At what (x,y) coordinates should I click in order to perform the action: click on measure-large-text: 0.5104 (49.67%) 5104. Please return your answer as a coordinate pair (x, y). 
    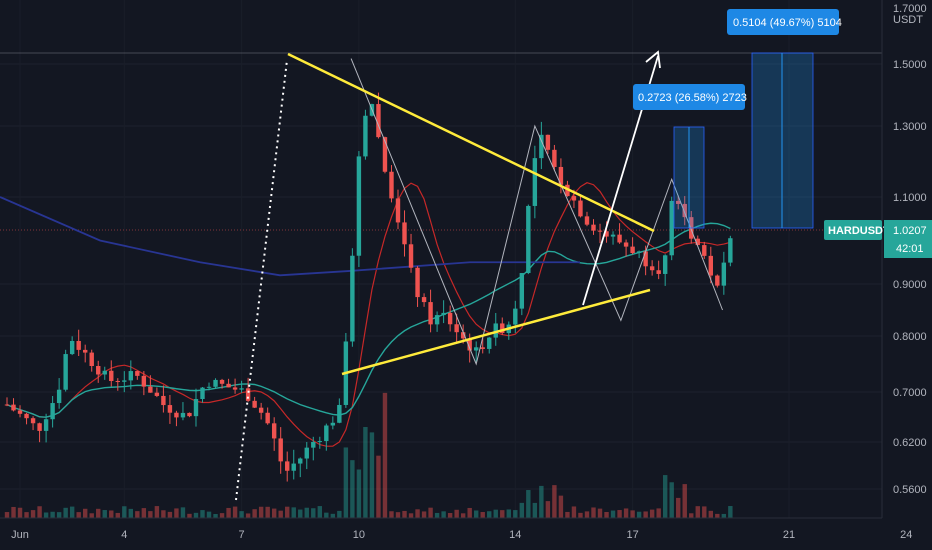
    Looking at the image, I should click on (787, 23).